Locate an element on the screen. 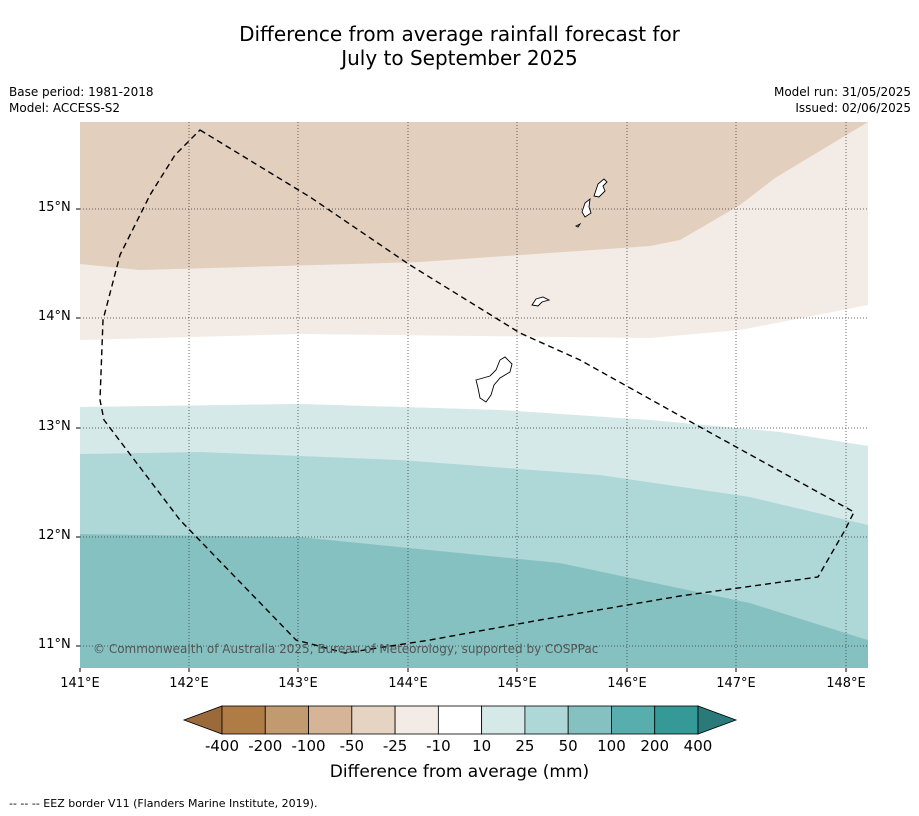 This screenshot has width=919, height=816. colorbar-arrow-low is located at coordinates (202, 720).